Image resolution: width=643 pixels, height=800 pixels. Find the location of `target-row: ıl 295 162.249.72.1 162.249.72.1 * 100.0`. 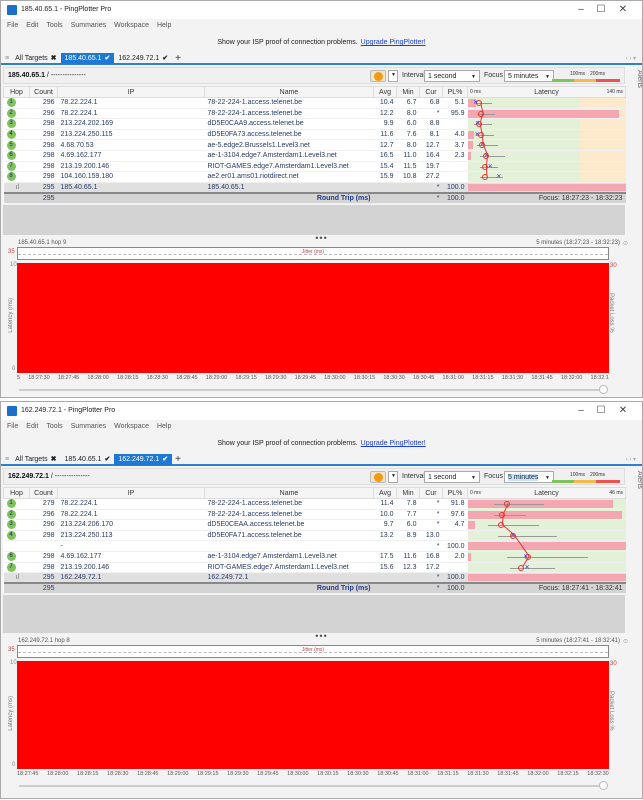

target-row: ıl 295 162.249.72.1 162.249.72.1 * 100.0 is located at coordinates (314, 578).